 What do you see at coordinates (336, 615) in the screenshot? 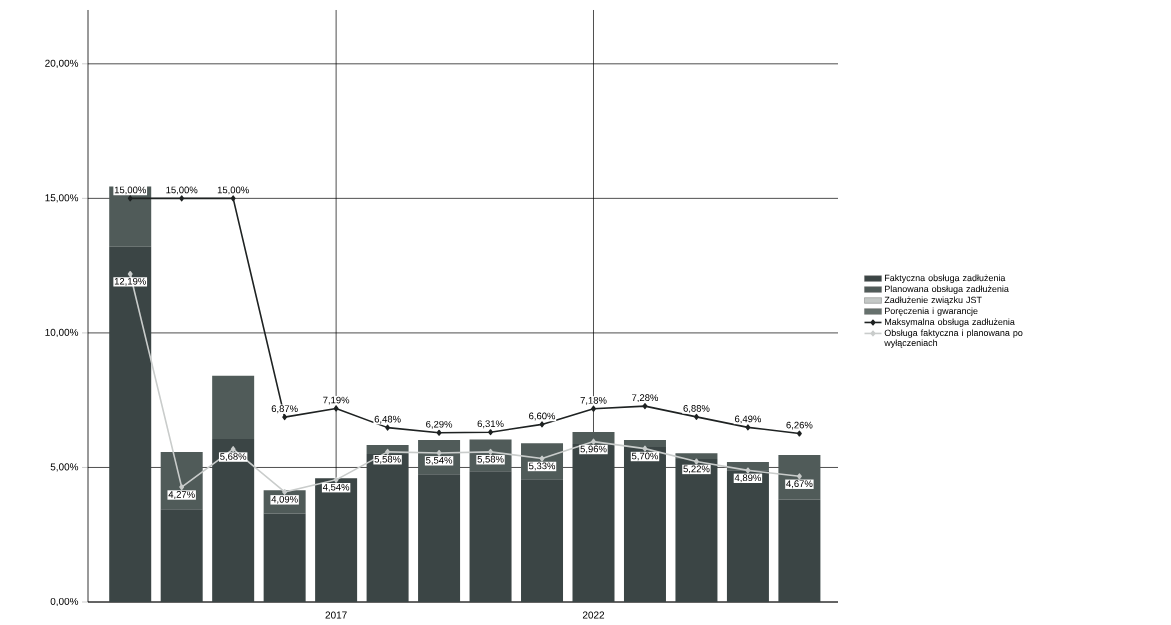
I see `x-tick-label: 2017` at bounding box center [336, 615].